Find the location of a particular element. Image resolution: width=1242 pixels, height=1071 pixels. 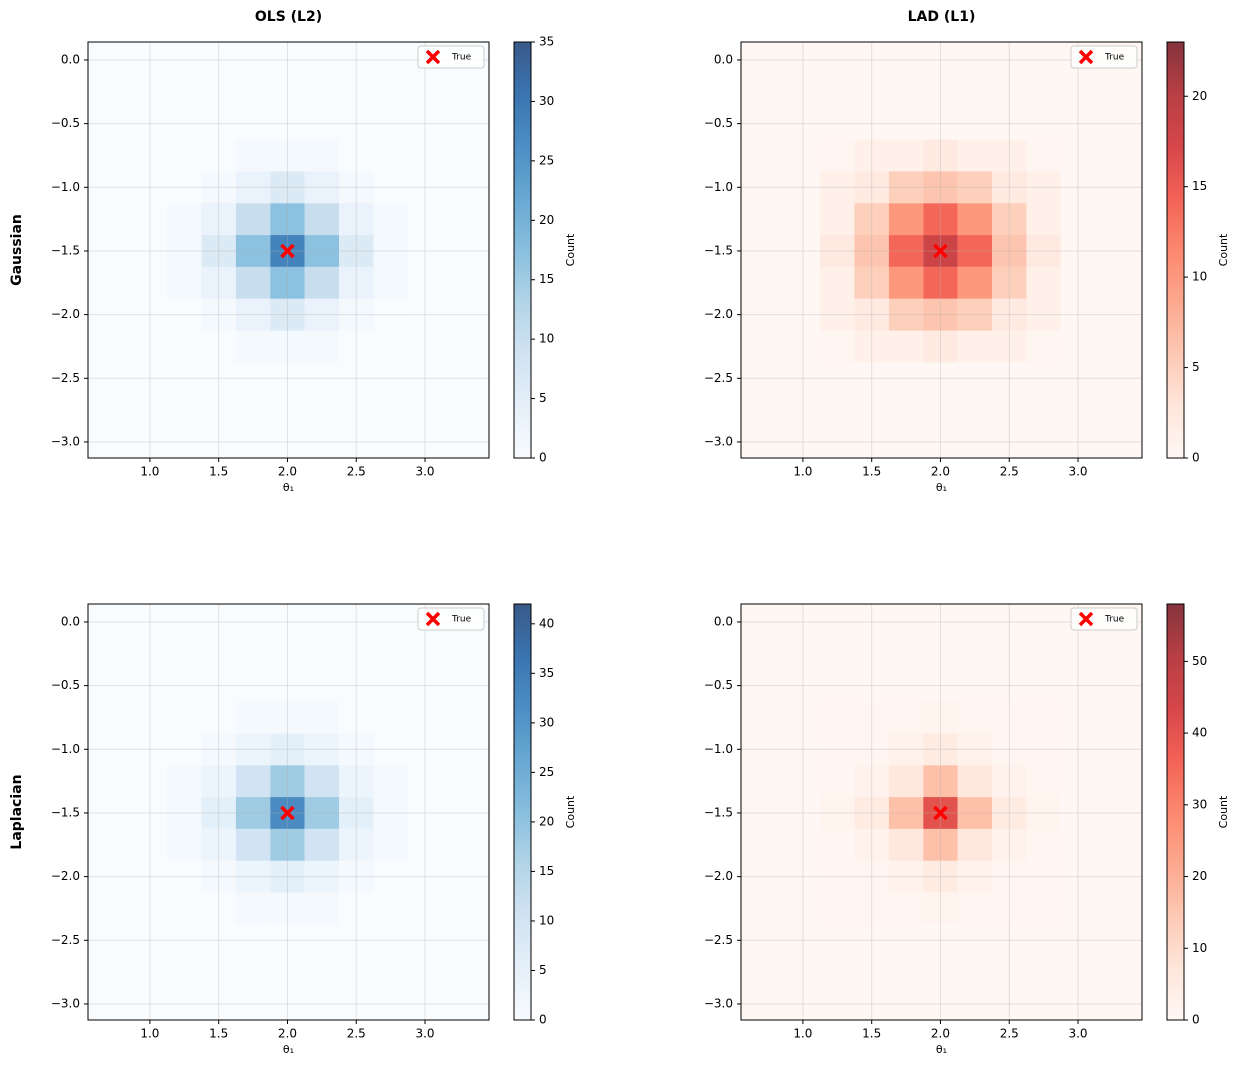

x-axis-label: θ₁ is located at coordinates (288, 1049).